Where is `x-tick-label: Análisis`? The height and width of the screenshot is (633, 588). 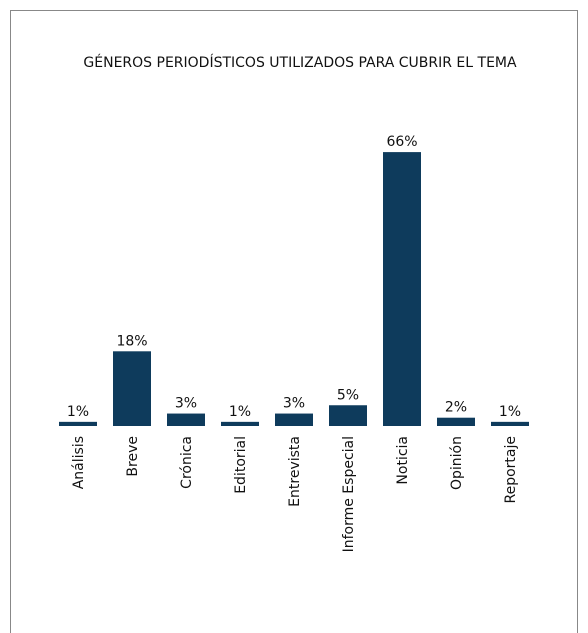 x-tick-label: Análisis is located at coordinates (79, 462).